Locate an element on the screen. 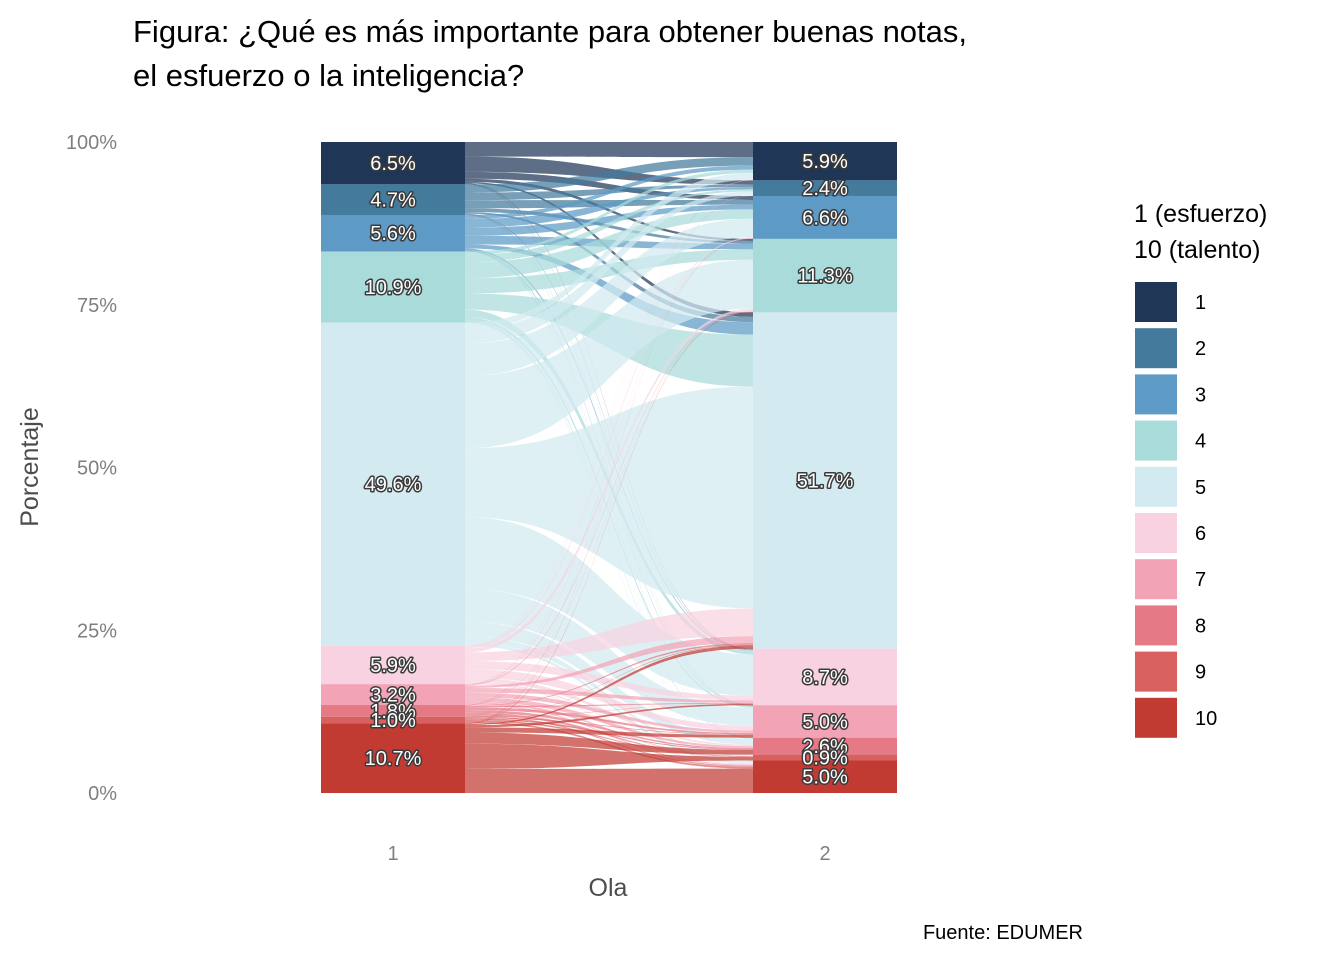  x-axis-title: Ola is located at coordinates (608, 888).